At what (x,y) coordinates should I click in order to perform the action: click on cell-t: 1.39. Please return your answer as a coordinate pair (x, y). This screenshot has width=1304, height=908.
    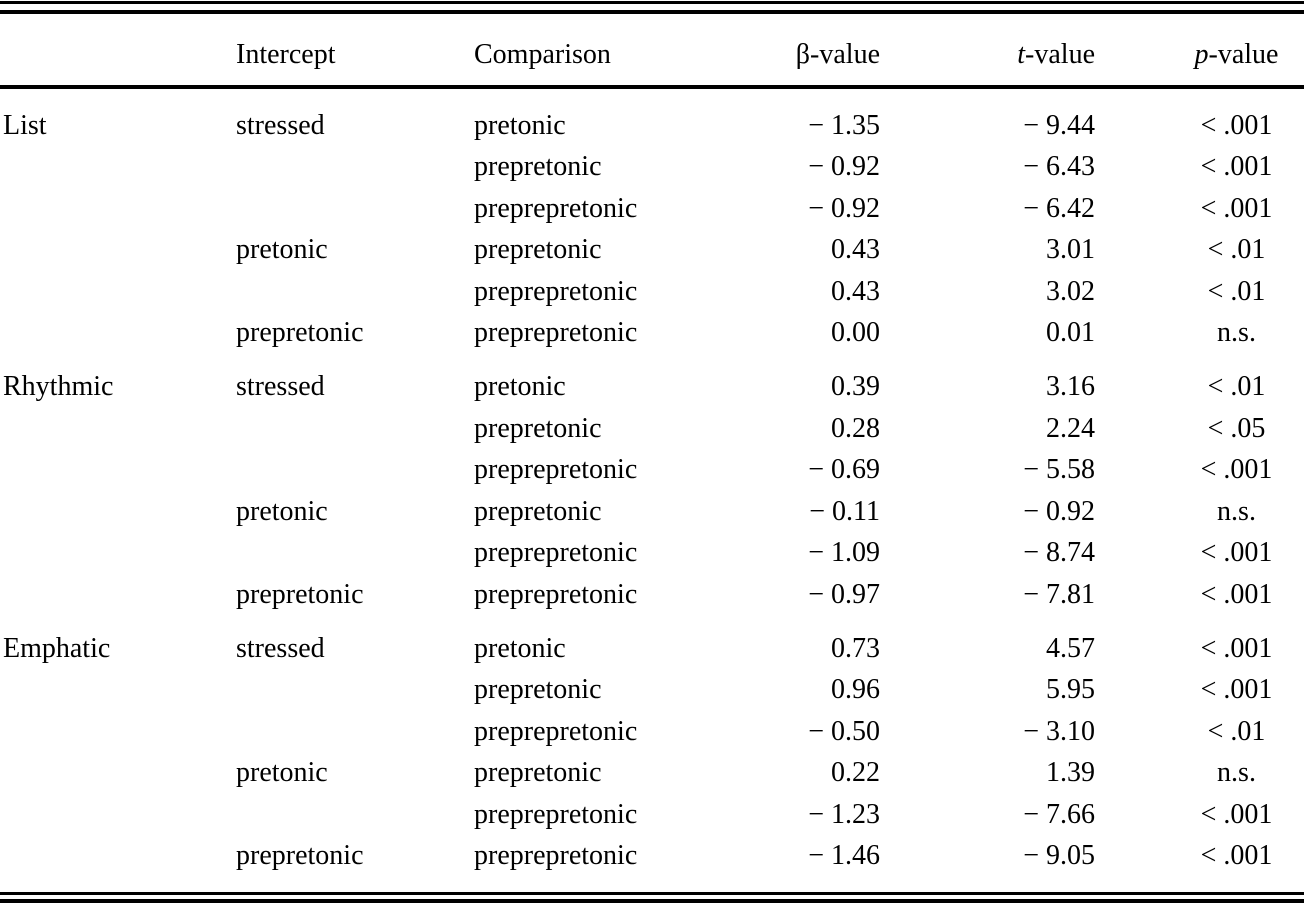
    Looking at the image, I should click on (1070, 772).